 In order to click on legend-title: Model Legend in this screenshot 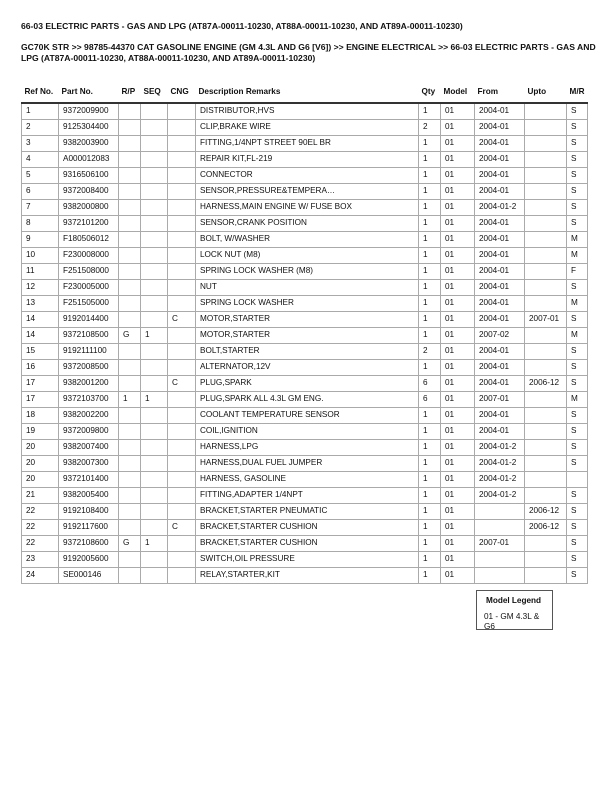, I will do `click(514, 600)`.